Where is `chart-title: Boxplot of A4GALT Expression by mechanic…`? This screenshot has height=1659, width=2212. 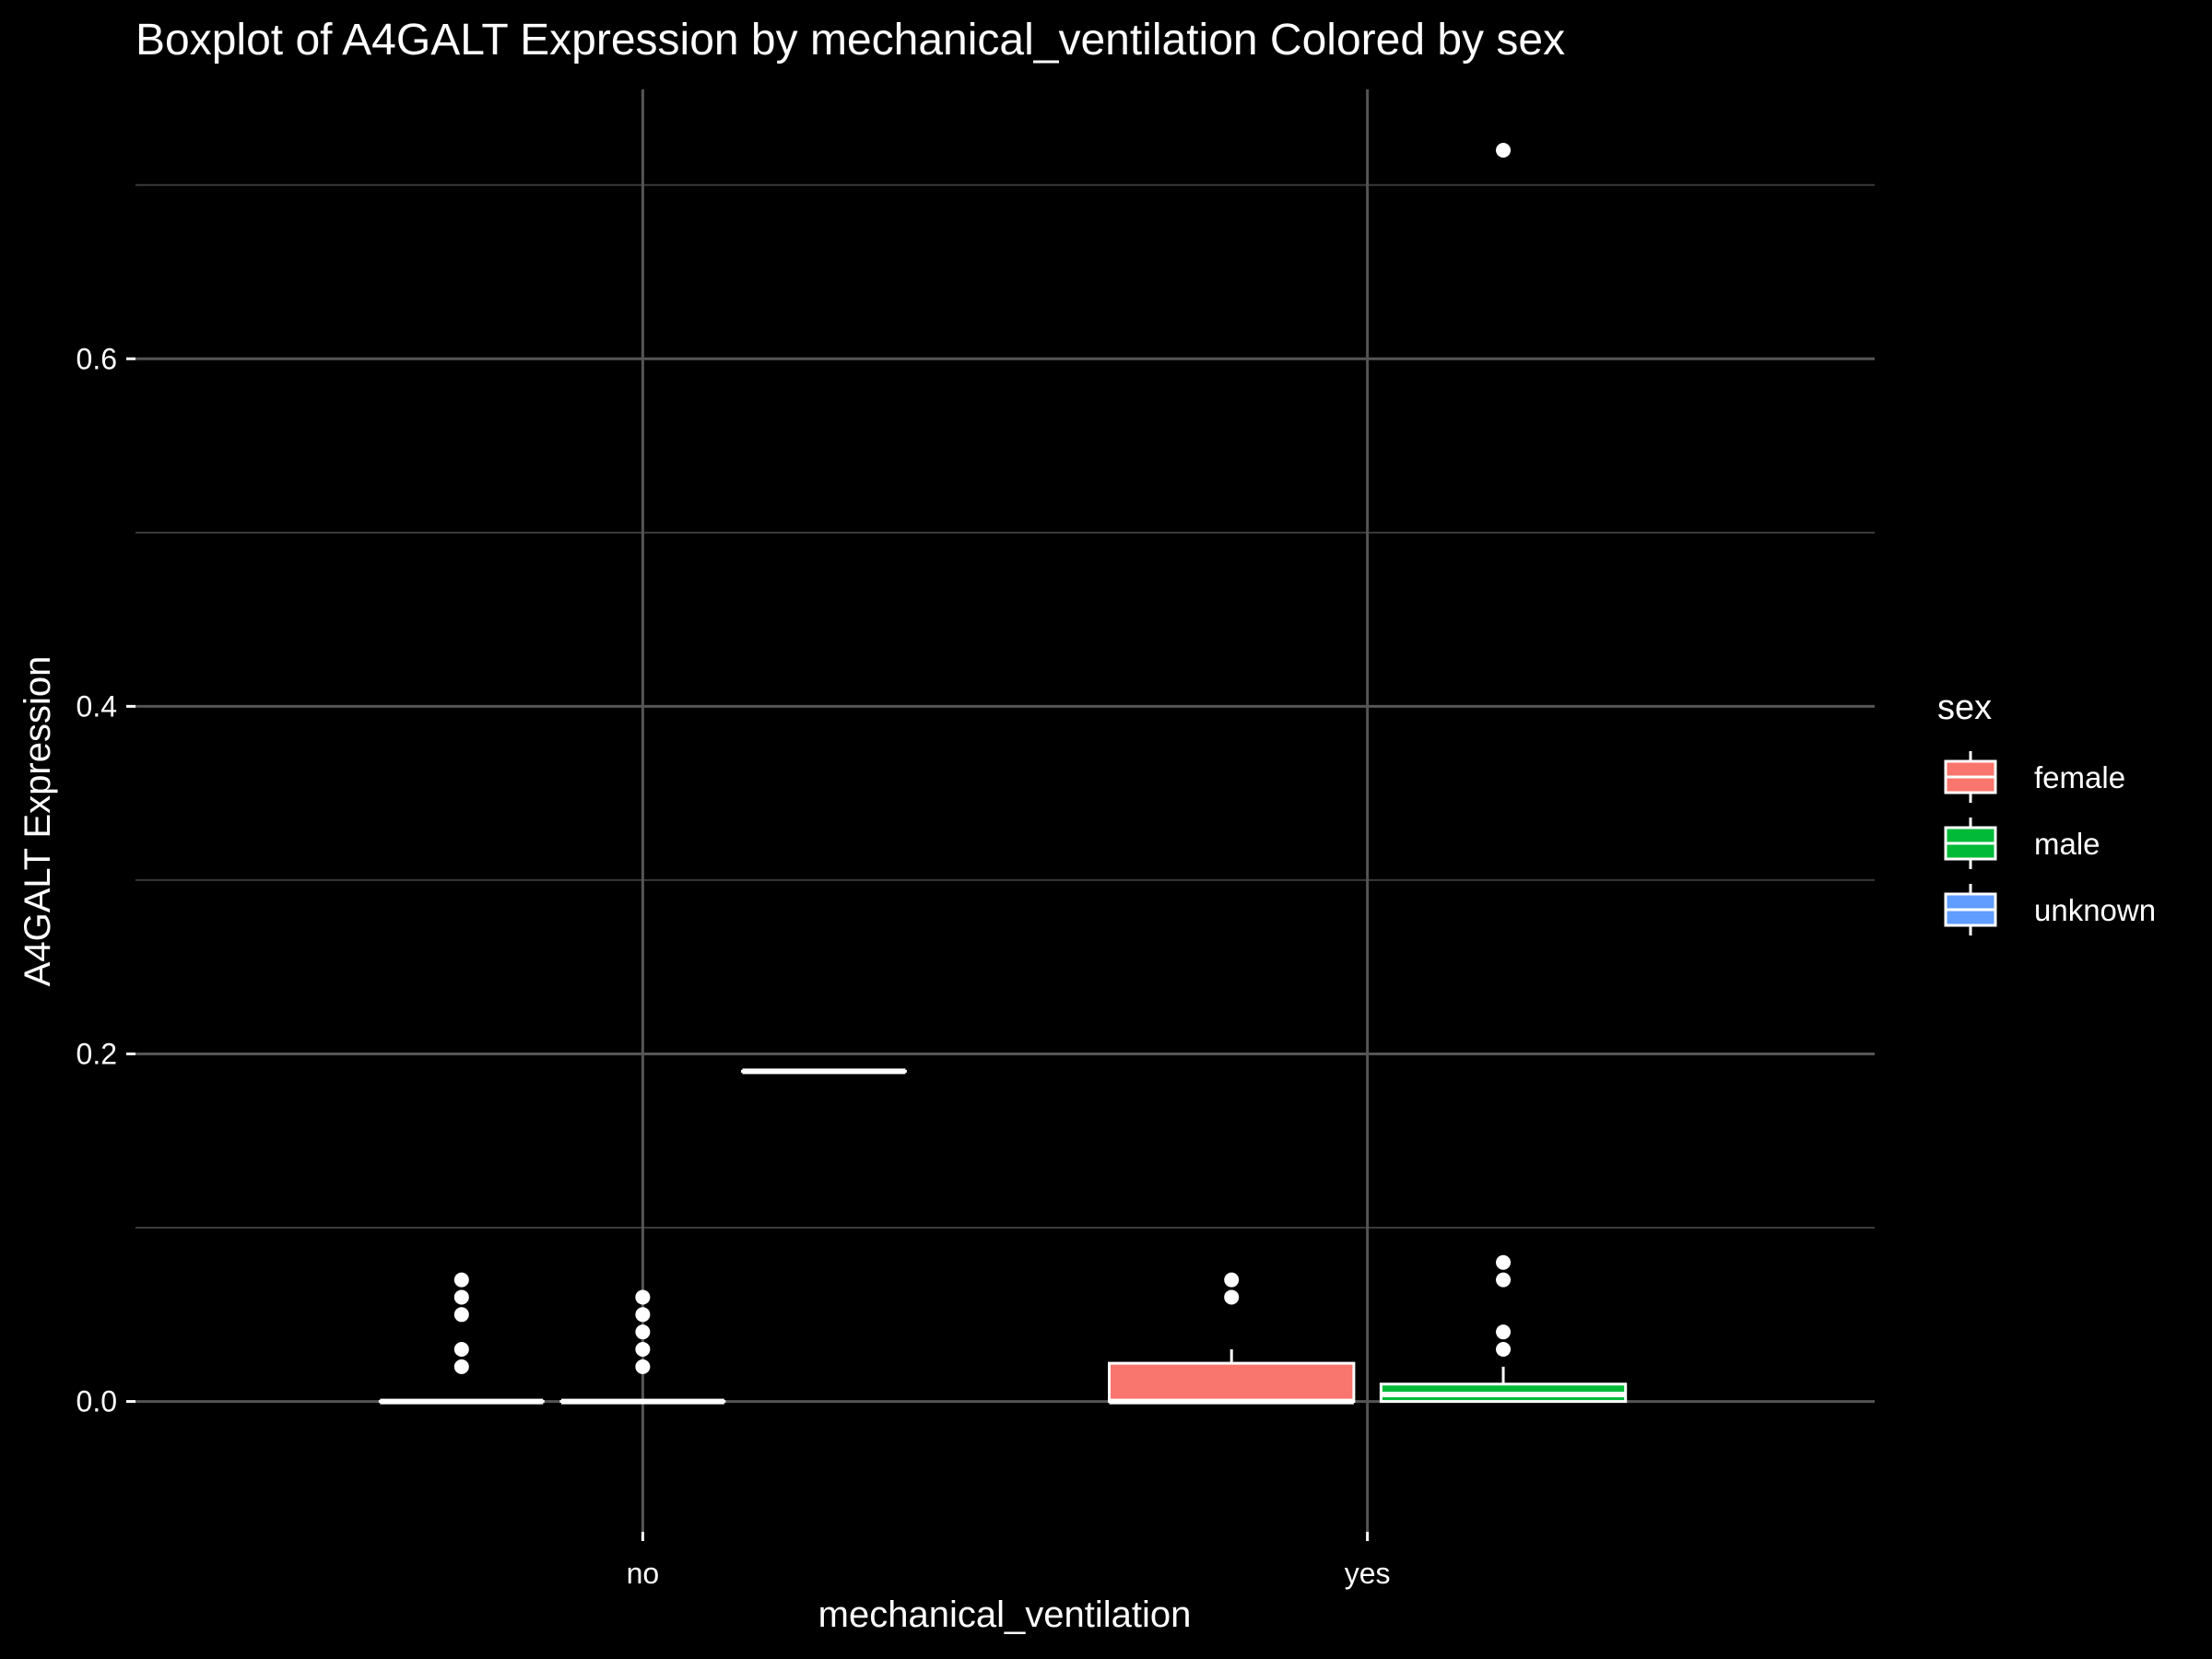
chart-title: Boxplot of A4GALT Expression by mechanic… is located at coordinates (850, 40).